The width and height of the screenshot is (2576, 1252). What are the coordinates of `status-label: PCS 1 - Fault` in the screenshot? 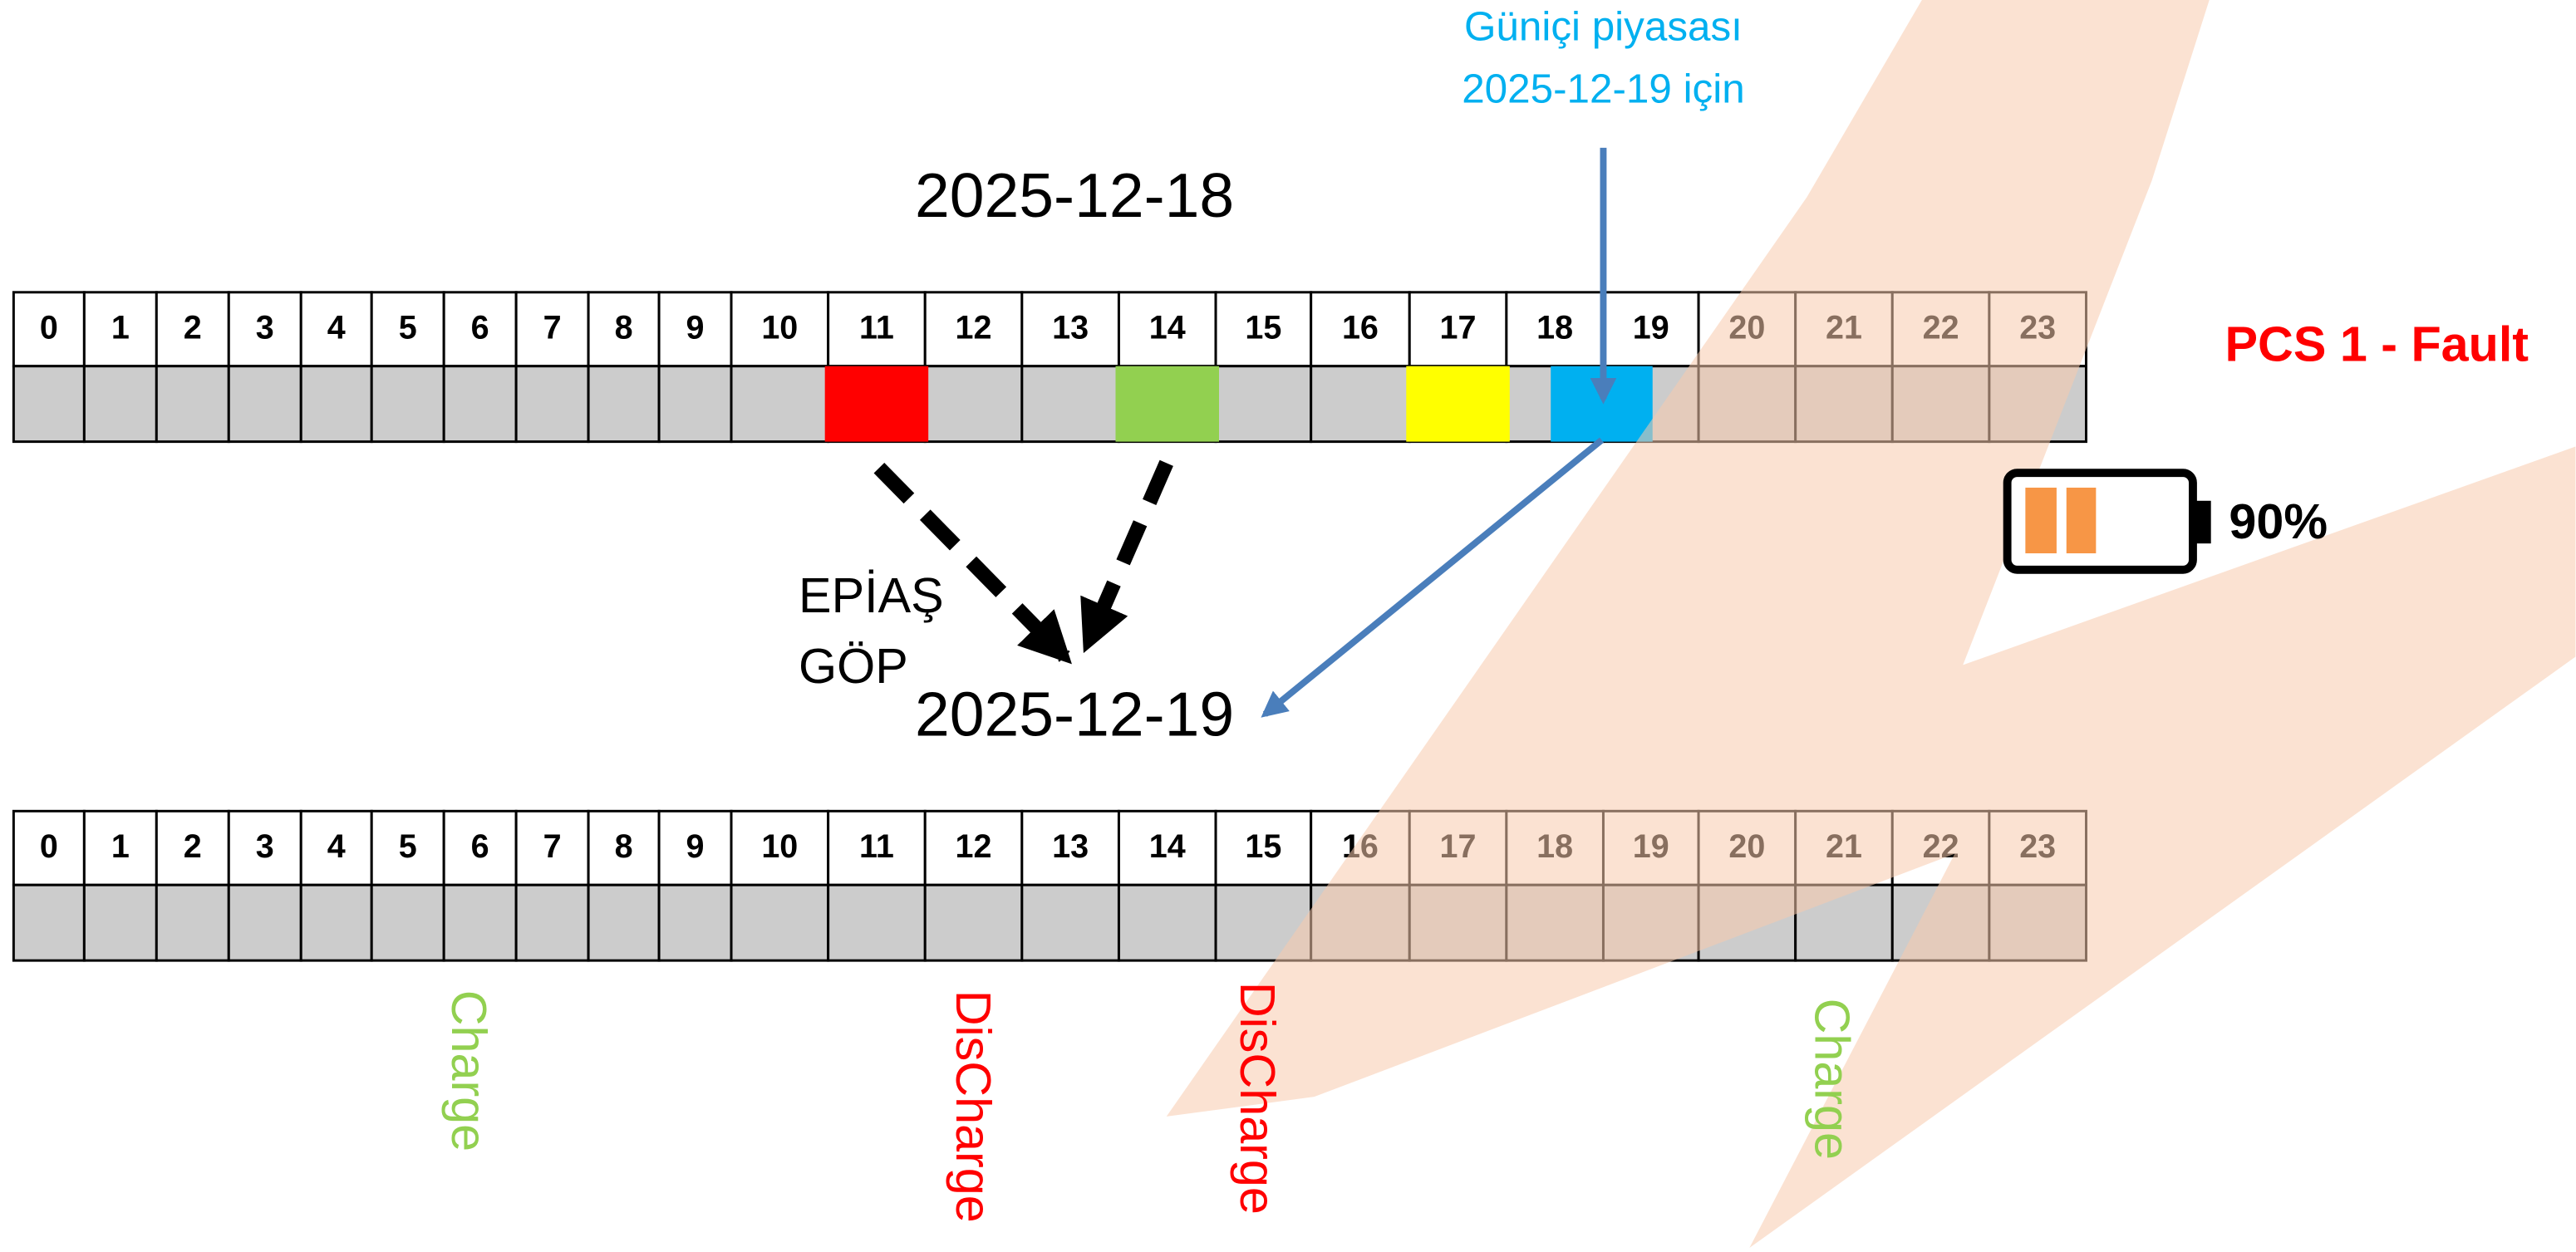 It's located at (2377, 344).